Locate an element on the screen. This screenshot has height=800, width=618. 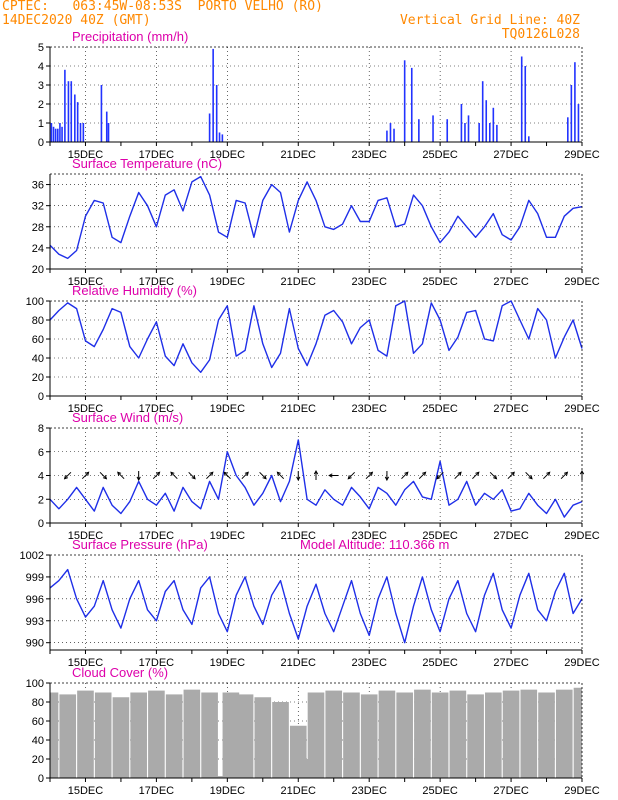
wind-series-line is located at coordinates (316, 478).